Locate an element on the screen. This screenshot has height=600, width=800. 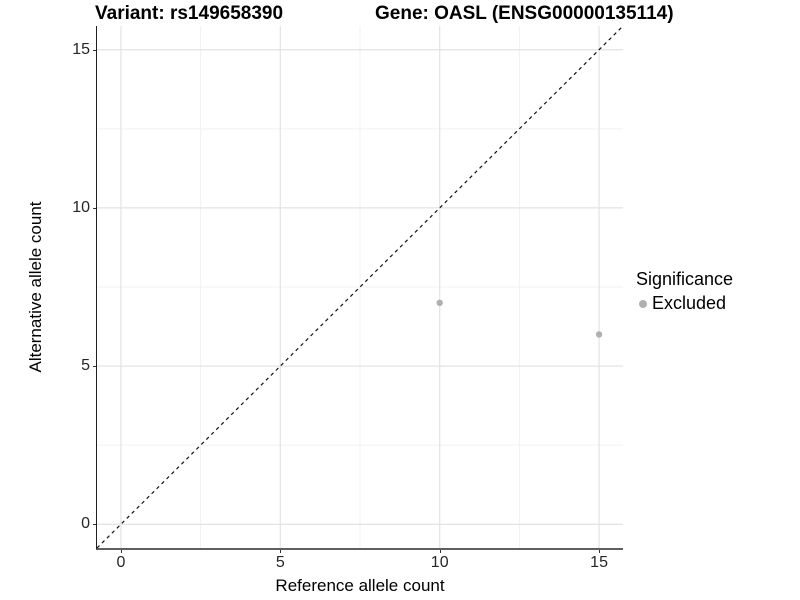
gene-title: Gene: OASL (ENSG00000135114) is located at coordinates (524, 13).